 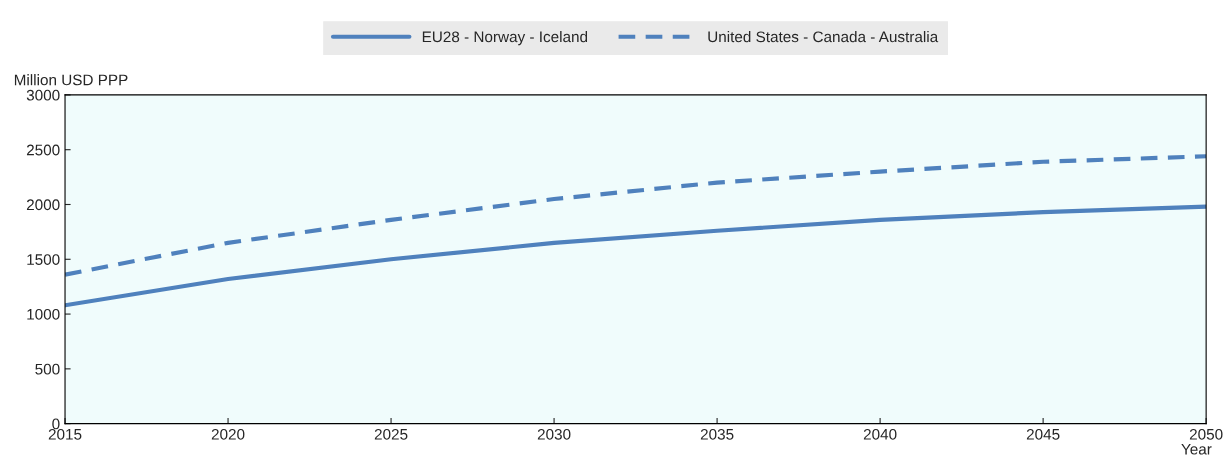 I want to click on x-axis-title: Year, so click(x=1196, y=449).